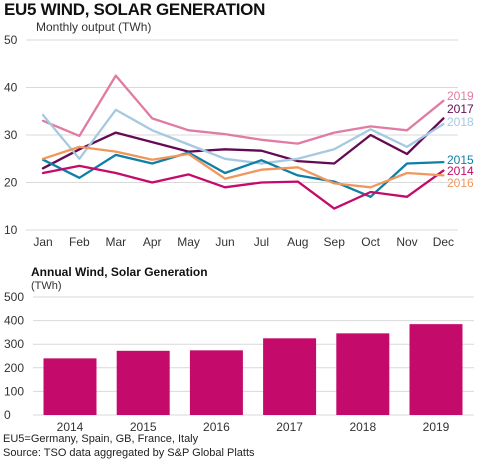  I want to click on line-series-2015, so click(243, 174).